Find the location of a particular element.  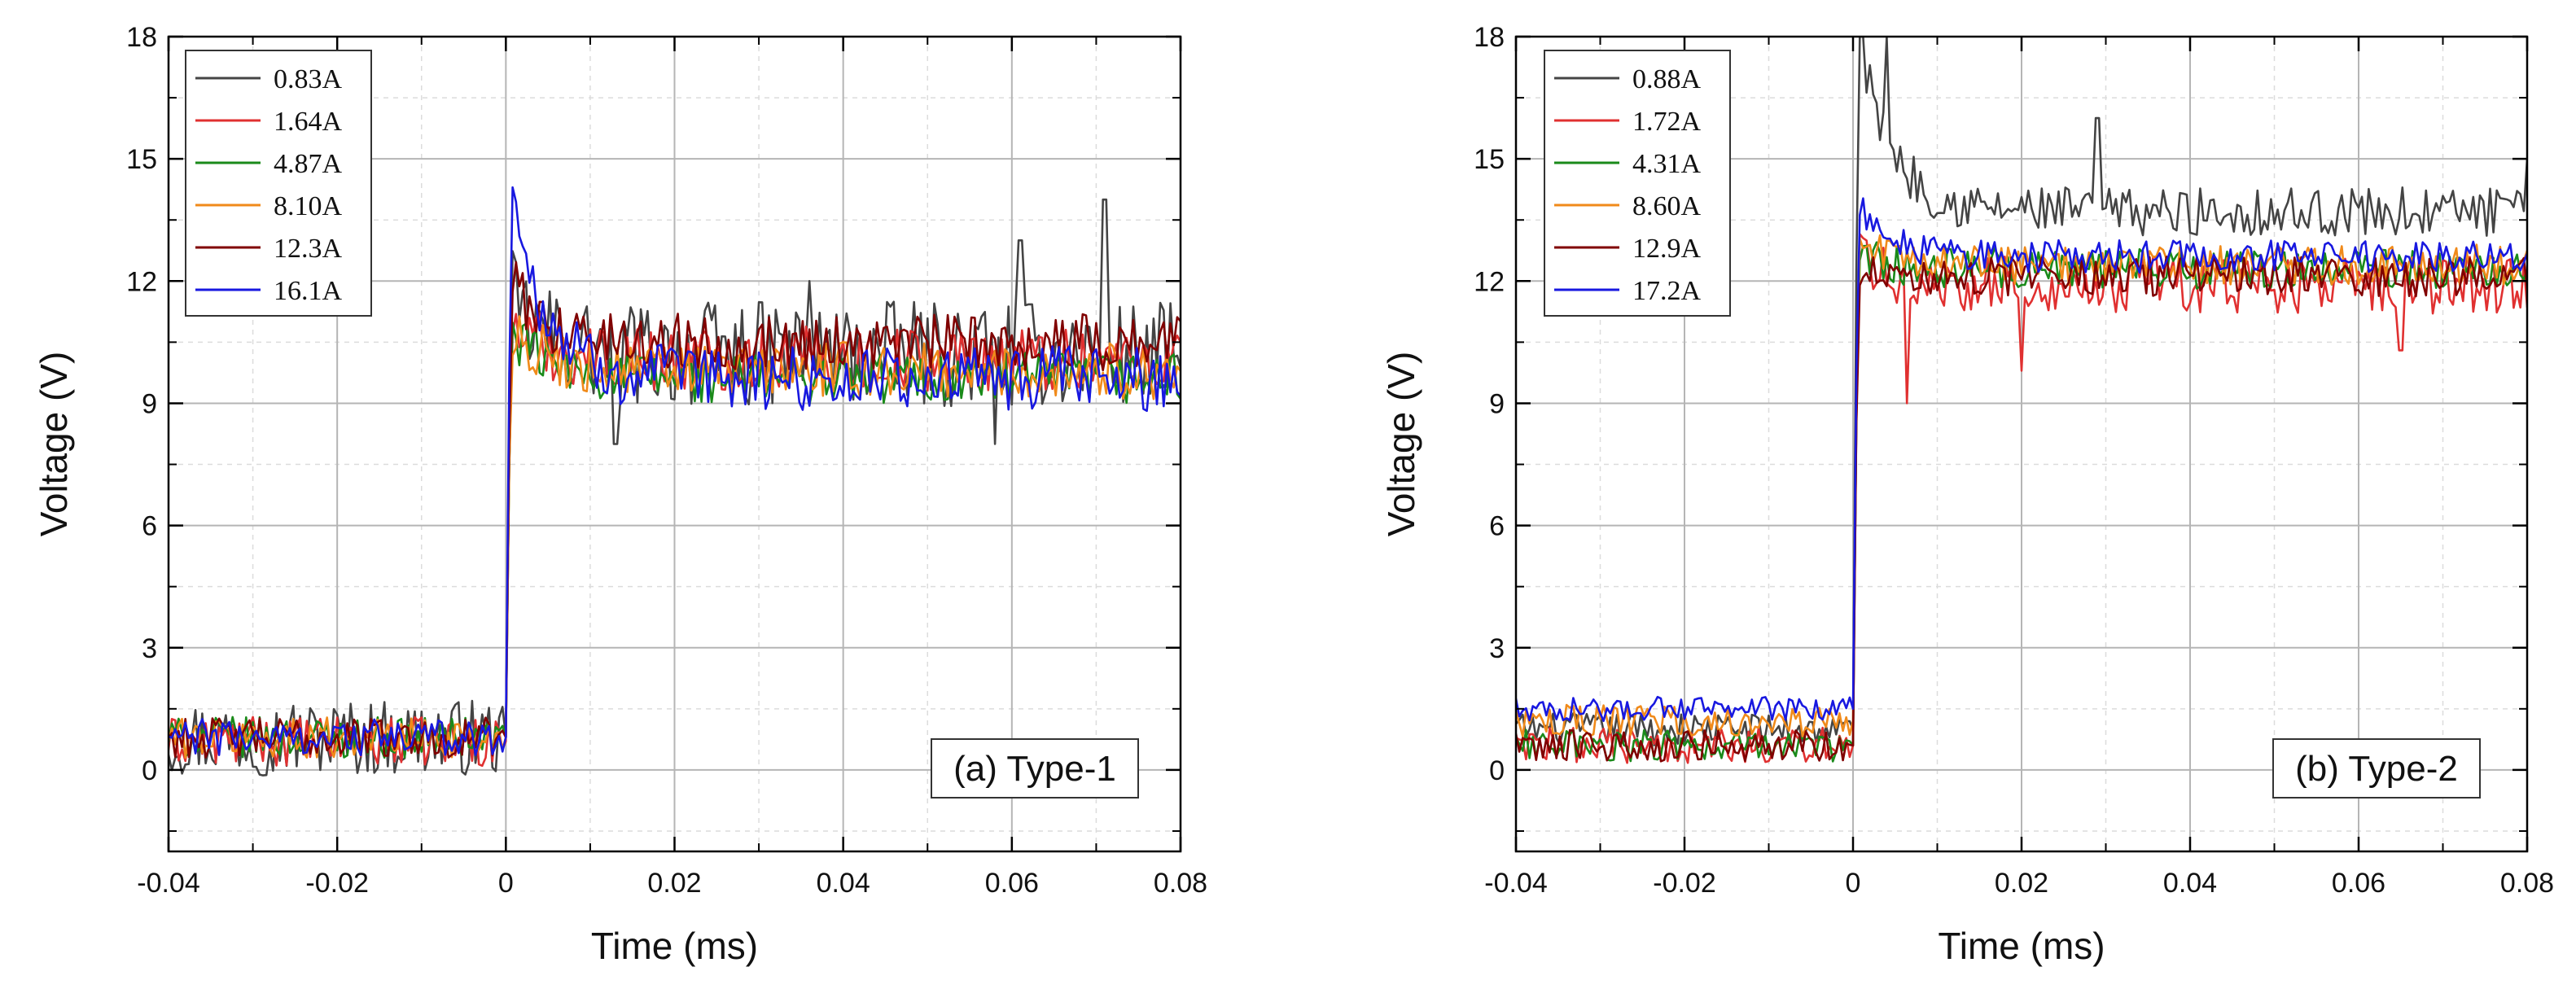

legend-entry-label: 12.3A is located at coordinates (308, 249).